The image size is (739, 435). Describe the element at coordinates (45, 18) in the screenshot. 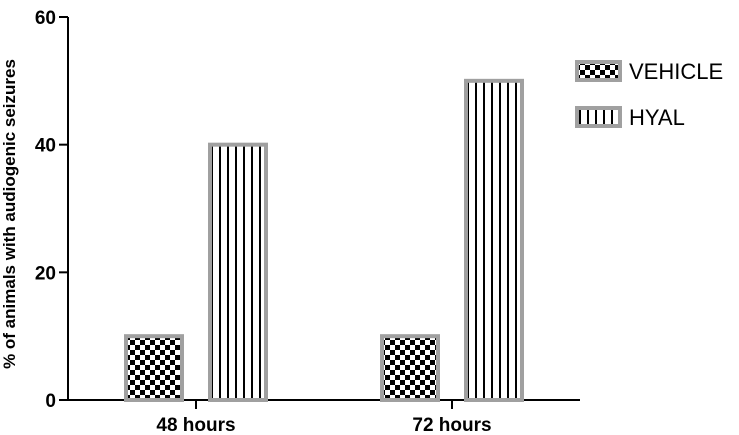

I see `y-tick-label: 60` at that location.